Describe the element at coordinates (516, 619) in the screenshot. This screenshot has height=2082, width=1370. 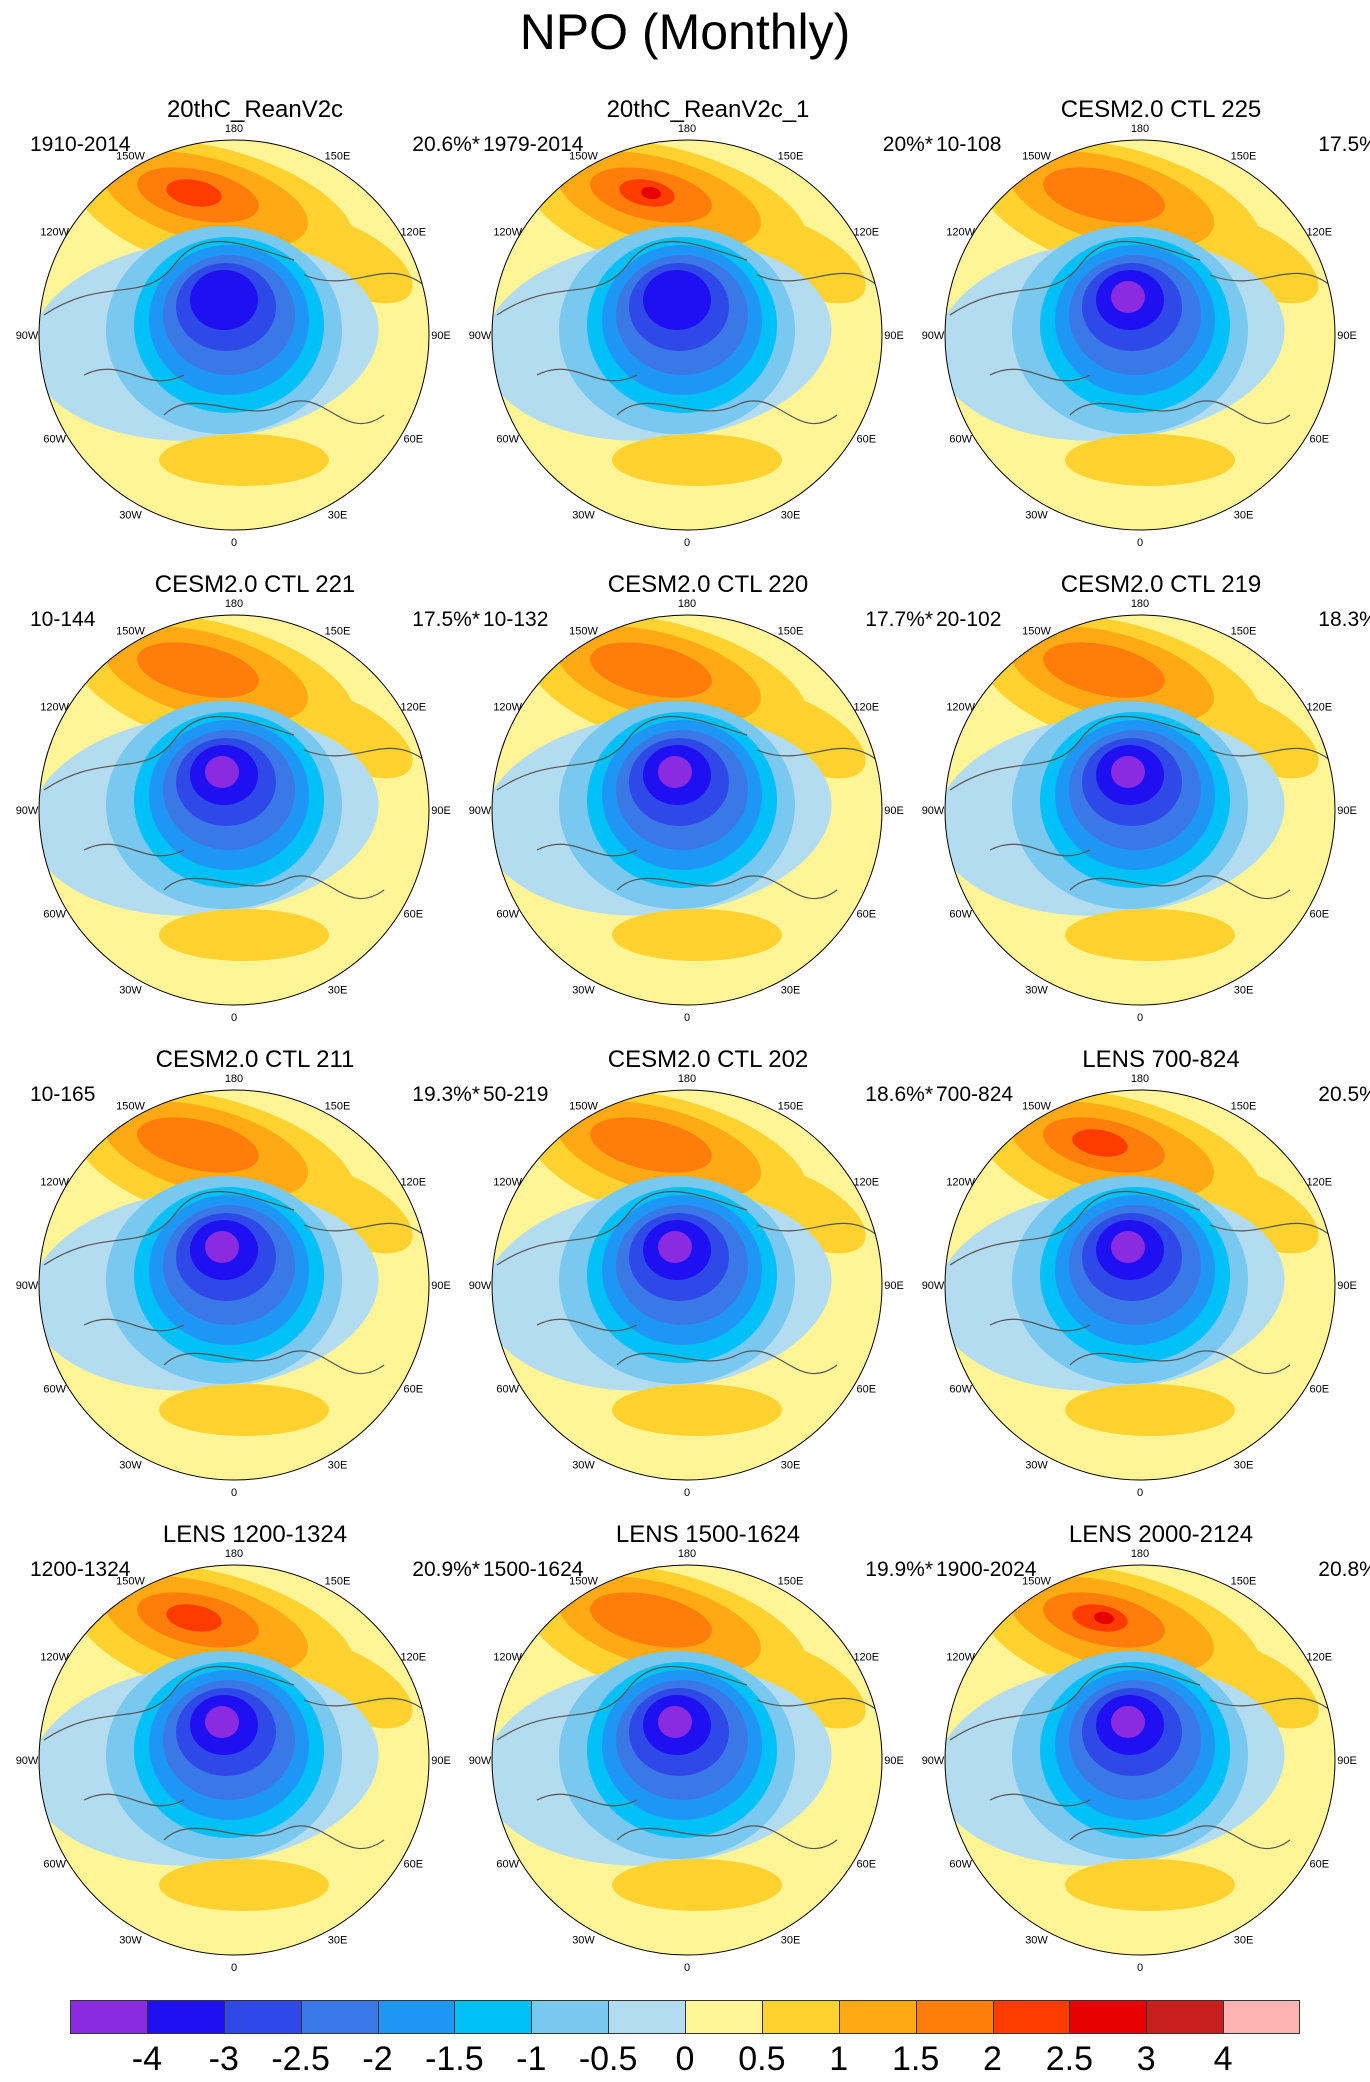
I see `panel-period: 10-132` at that location.